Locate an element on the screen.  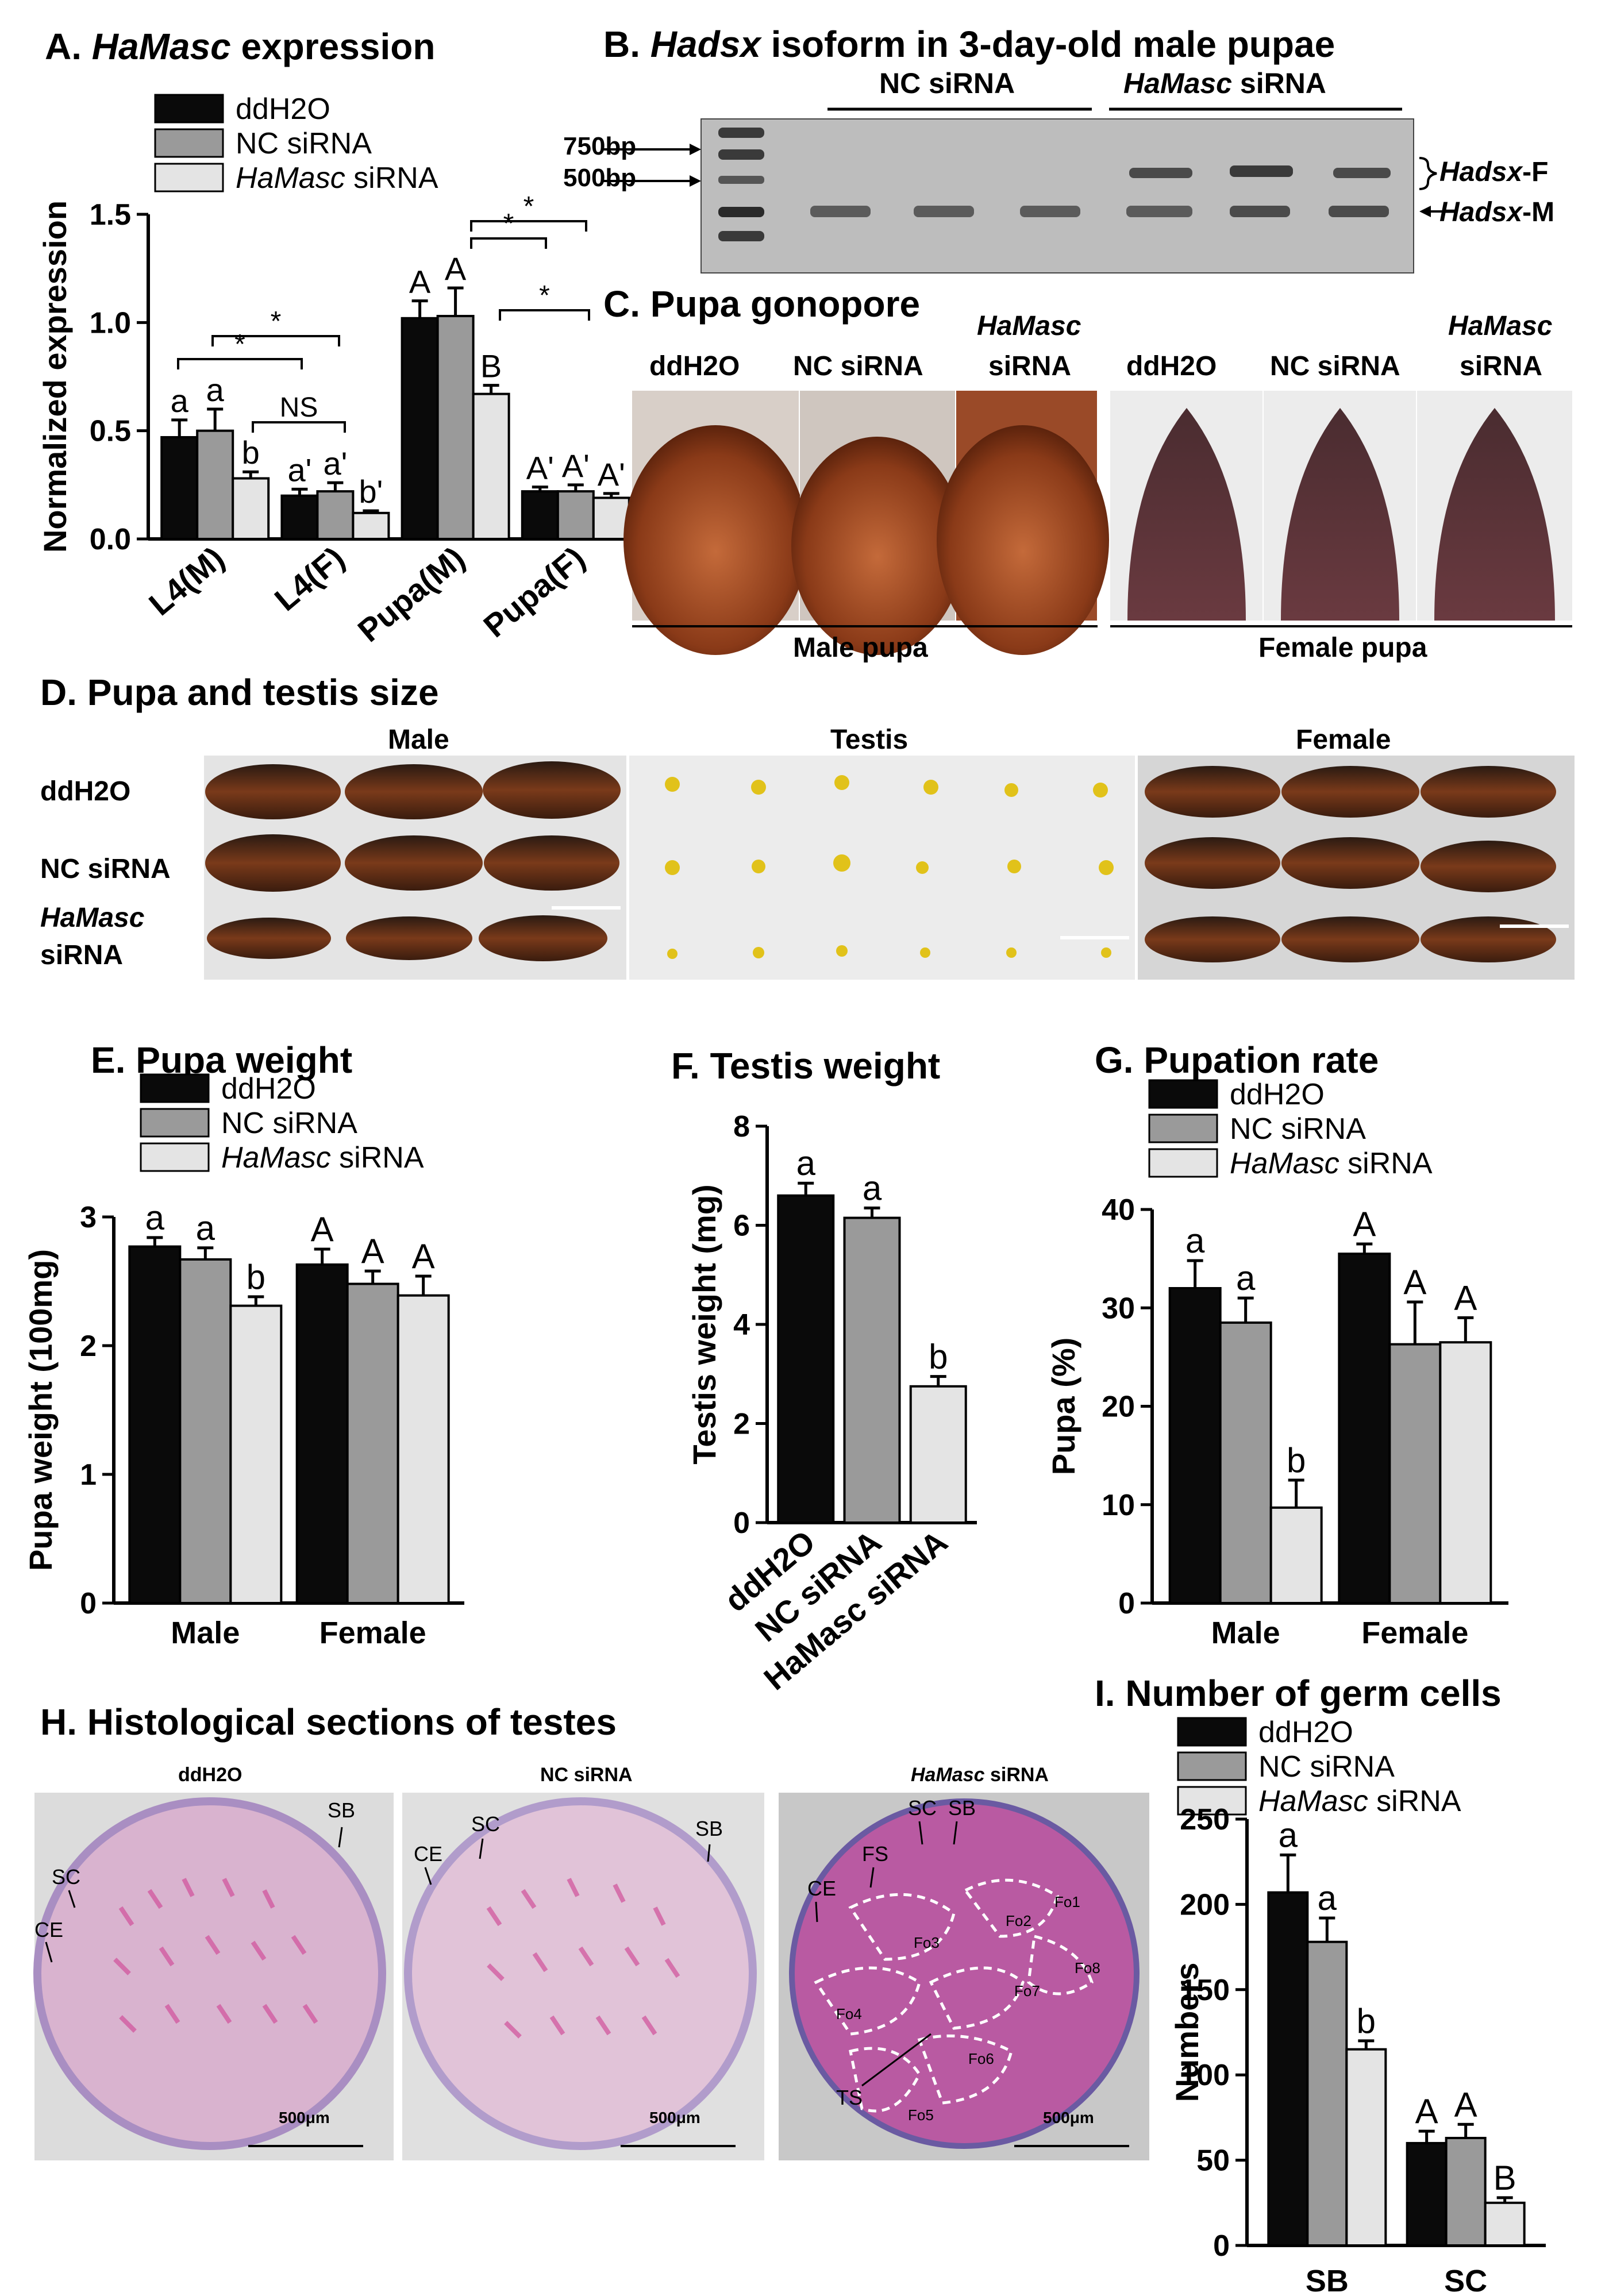
row-hamasc: HaMasc is located at coordinates (93, 918).